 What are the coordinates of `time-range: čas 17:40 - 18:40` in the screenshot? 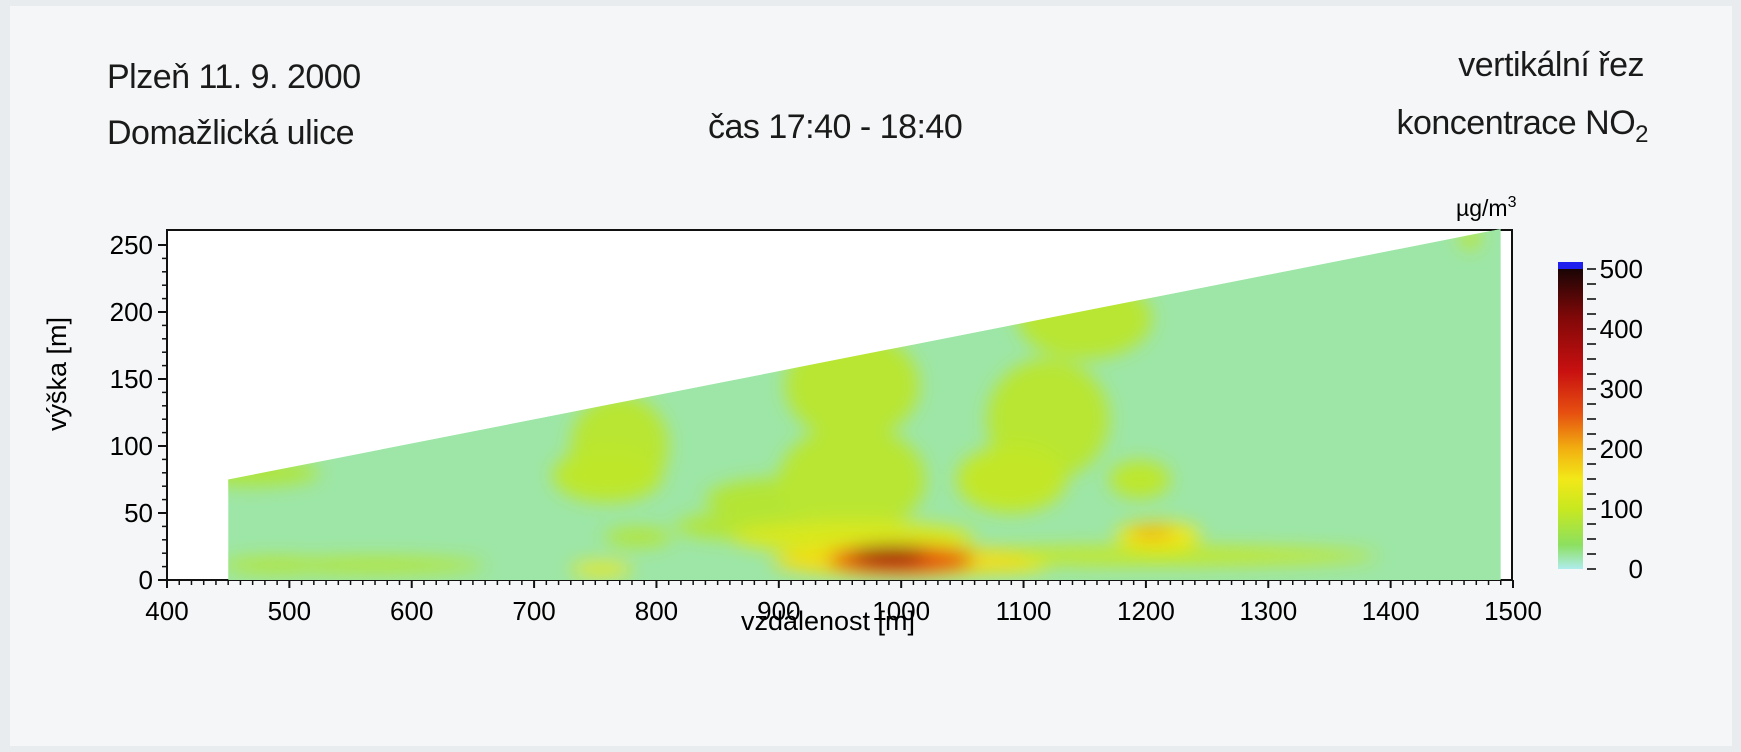 It's located at (835, 127).